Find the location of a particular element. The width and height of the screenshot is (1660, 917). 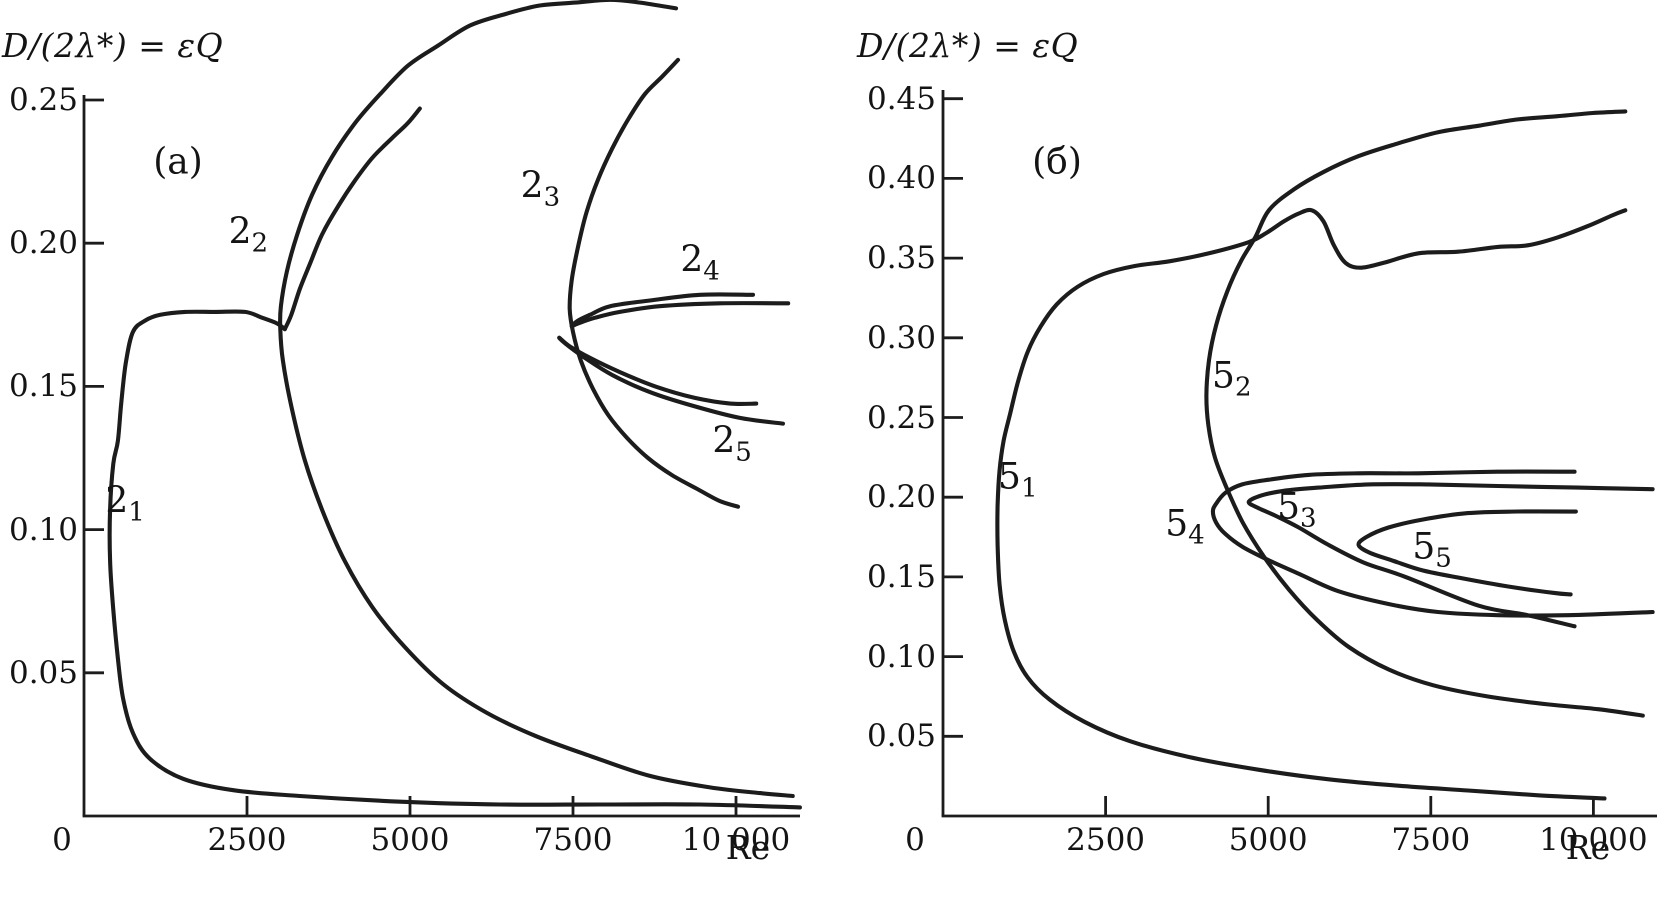

panel-b-axis-title: D/(2λ*) = εQ is located at coordinates (968, 45).